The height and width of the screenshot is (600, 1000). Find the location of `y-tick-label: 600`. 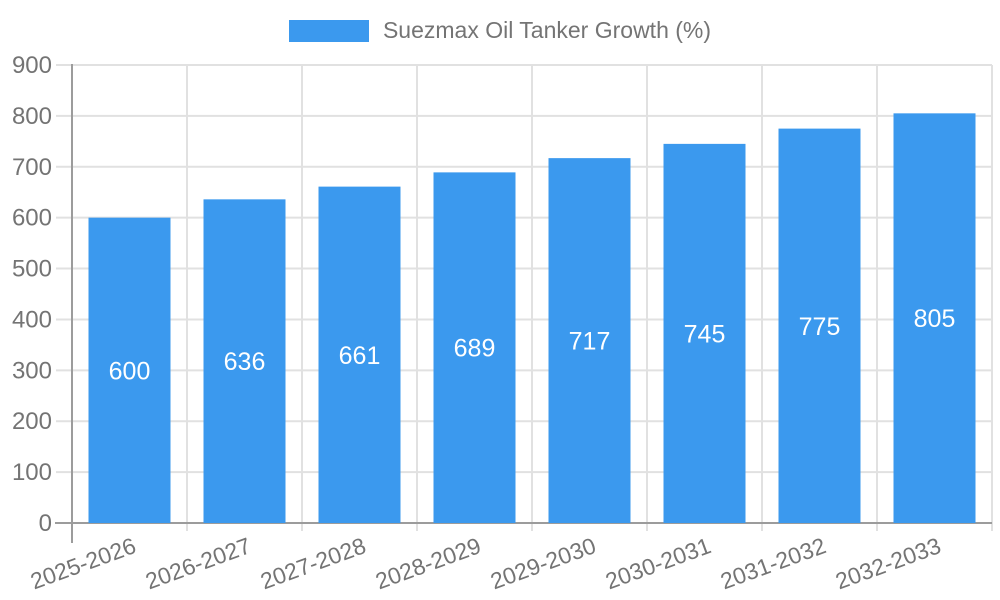

y-tick-label: 600 is located at coordinates (32, 218).